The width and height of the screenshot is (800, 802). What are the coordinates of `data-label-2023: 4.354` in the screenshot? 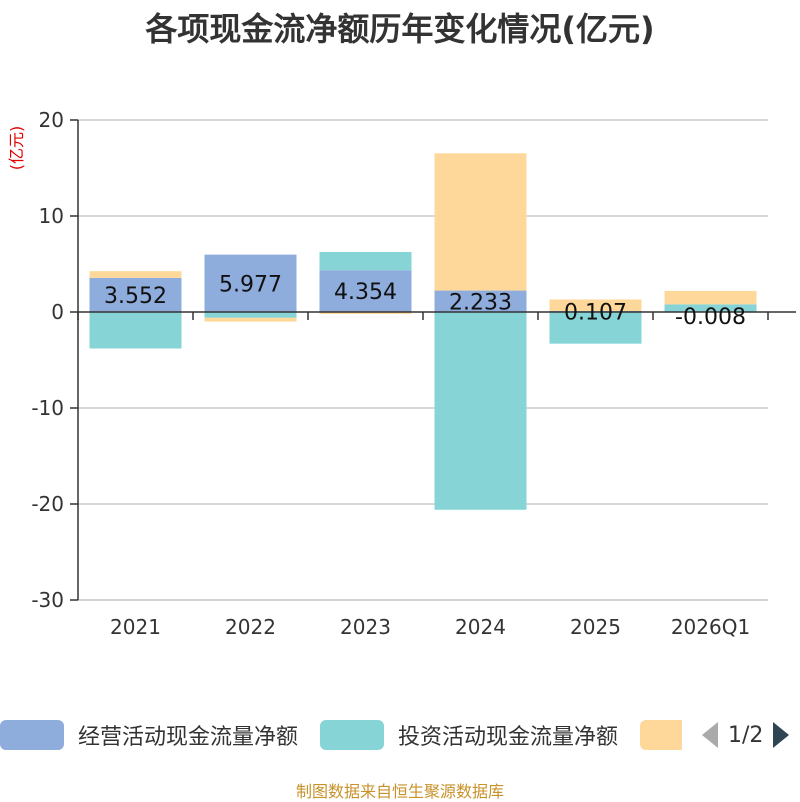 It's located at (365, 292).